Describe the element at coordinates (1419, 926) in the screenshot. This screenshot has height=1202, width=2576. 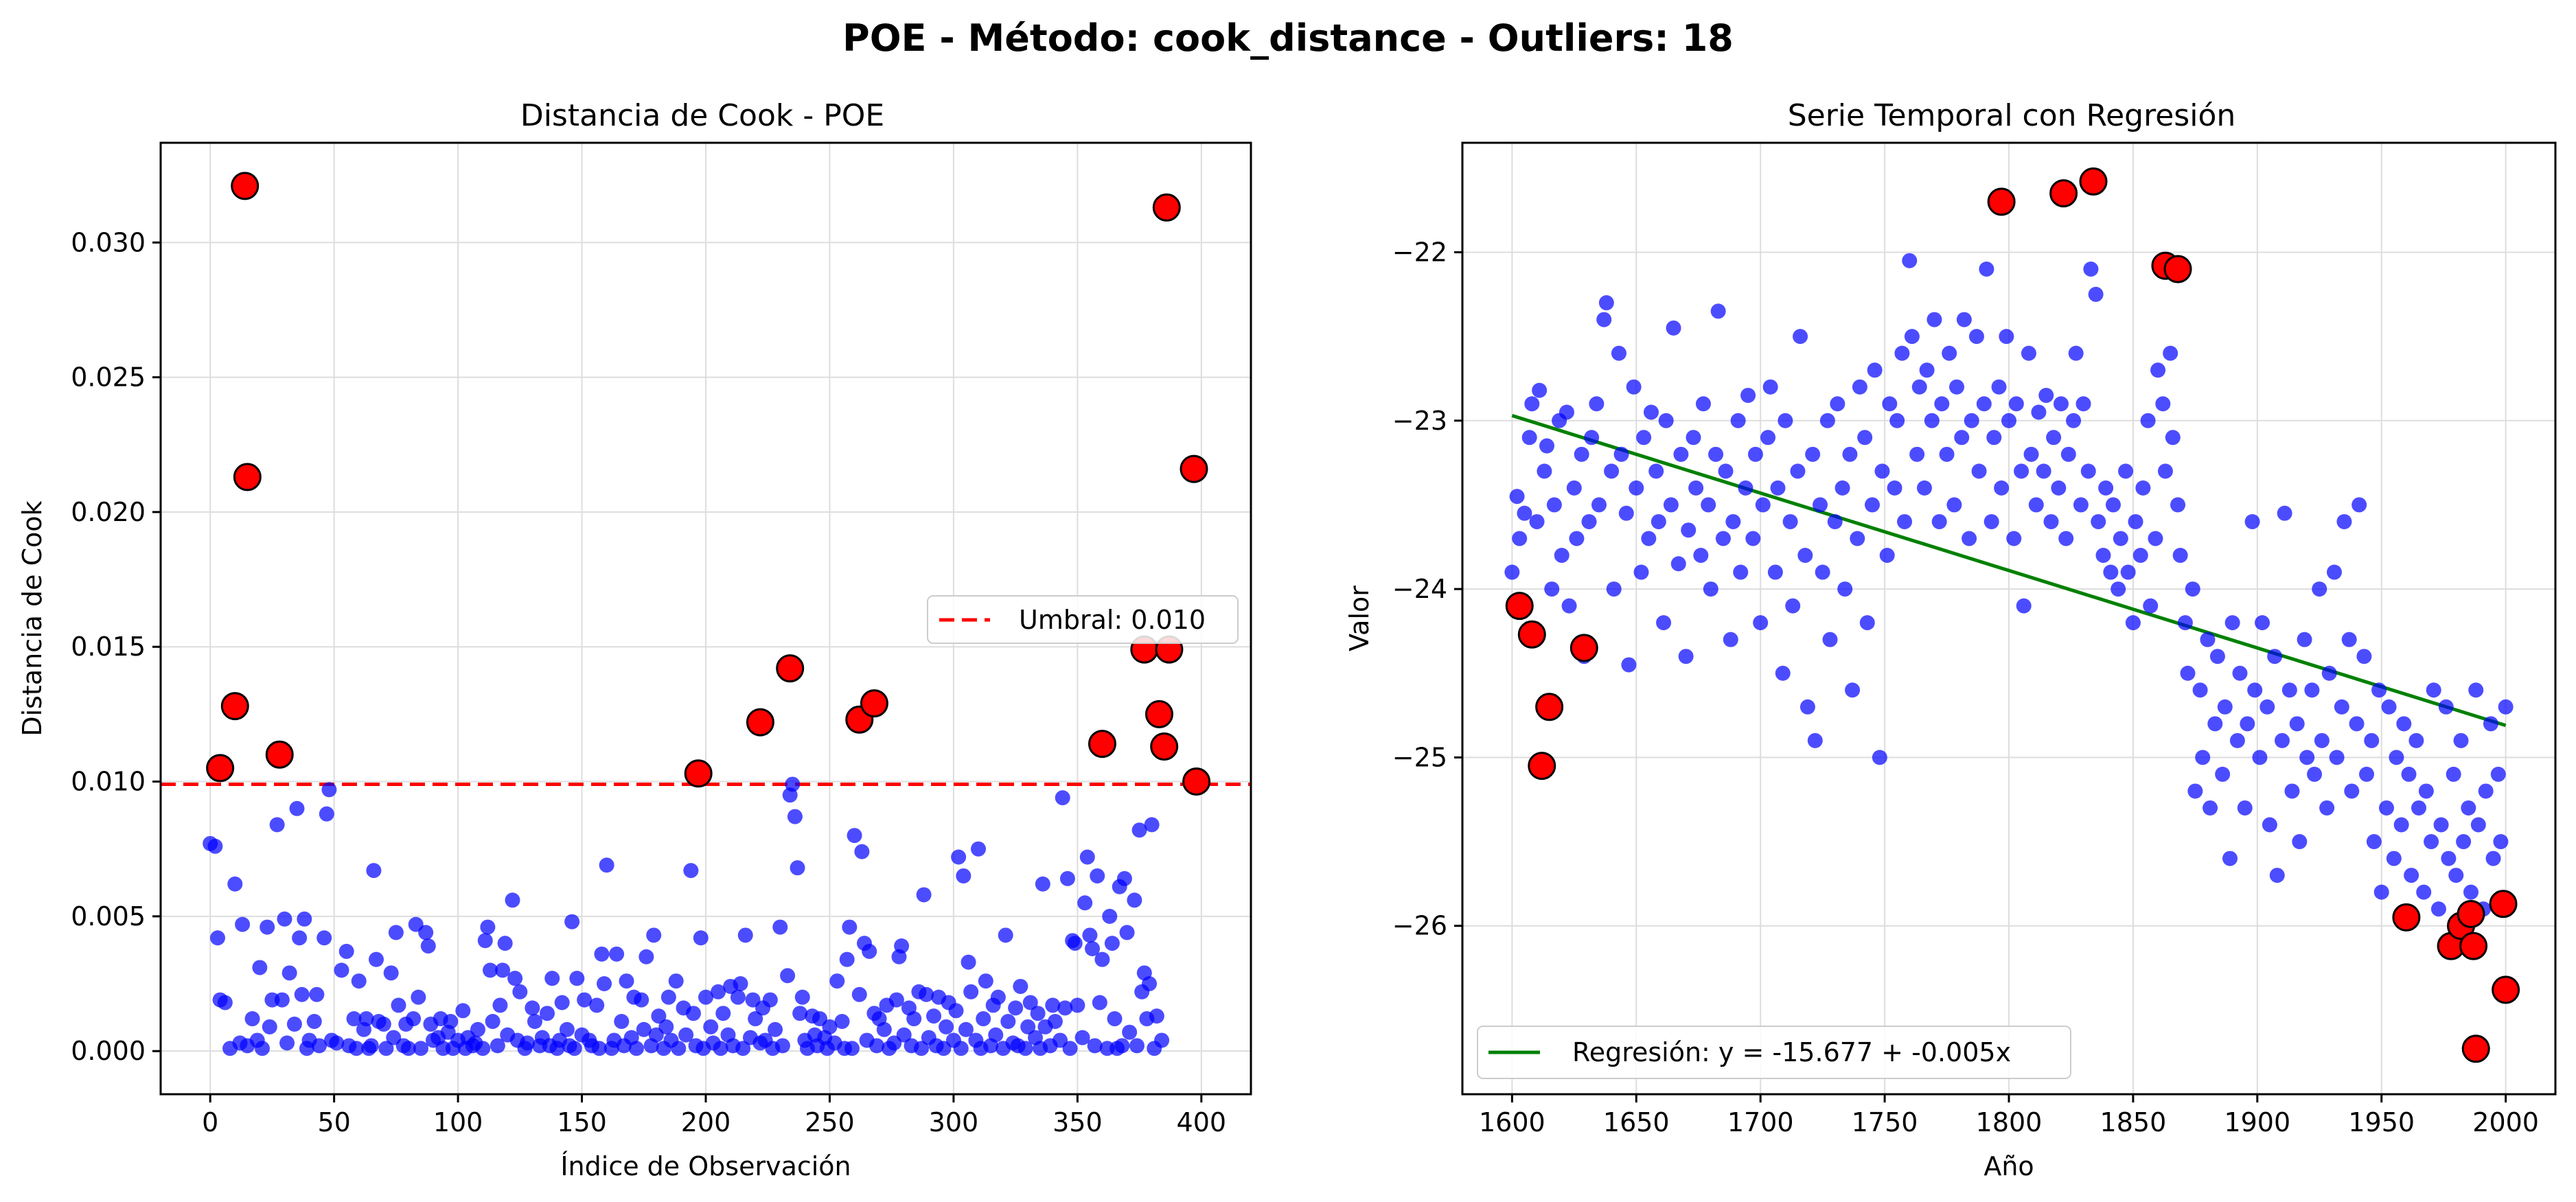
I see `y-tick-label: −26` at that location.